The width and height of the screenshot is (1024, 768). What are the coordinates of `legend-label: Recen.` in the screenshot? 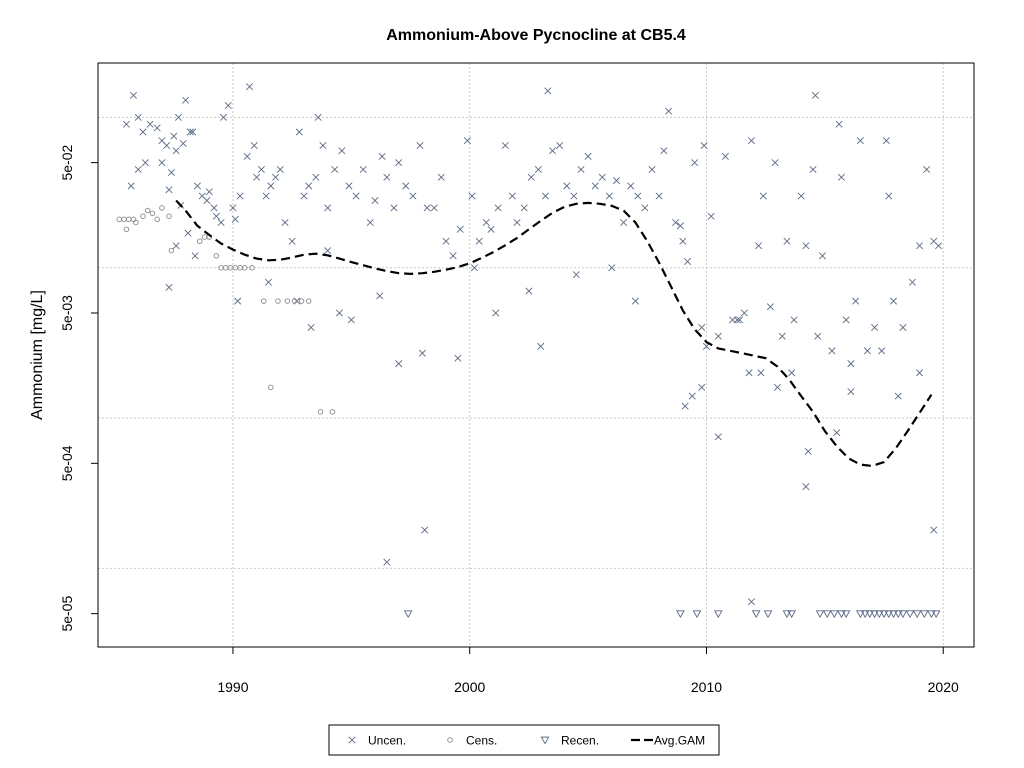 It's located at (580, 741).